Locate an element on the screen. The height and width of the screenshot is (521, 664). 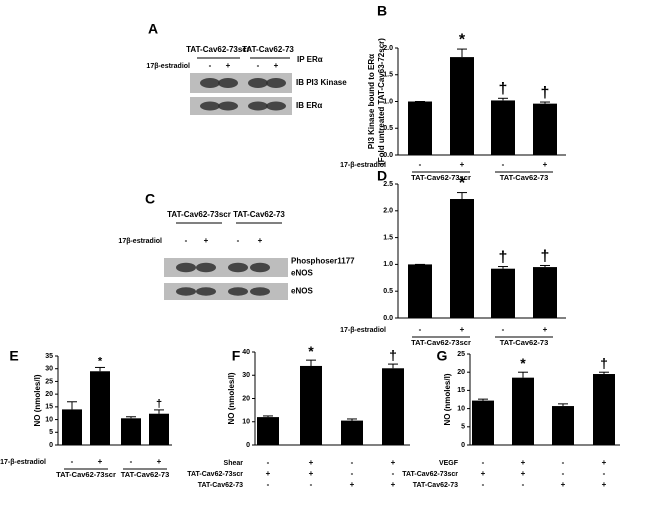
ip-label: IP ERα is located at coordinates (310, 59).